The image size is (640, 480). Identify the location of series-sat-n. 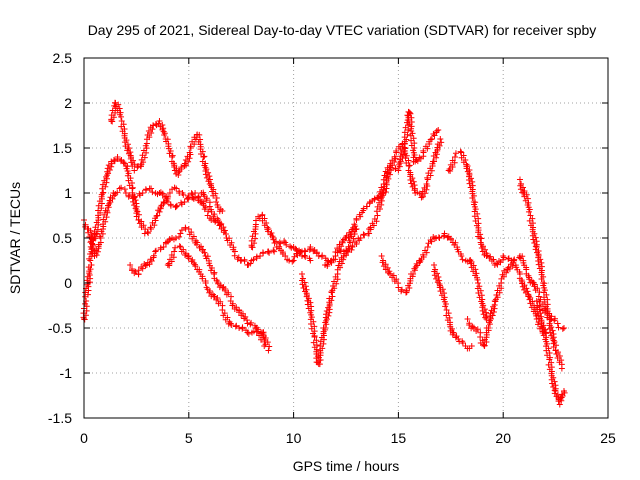
(540, 274).